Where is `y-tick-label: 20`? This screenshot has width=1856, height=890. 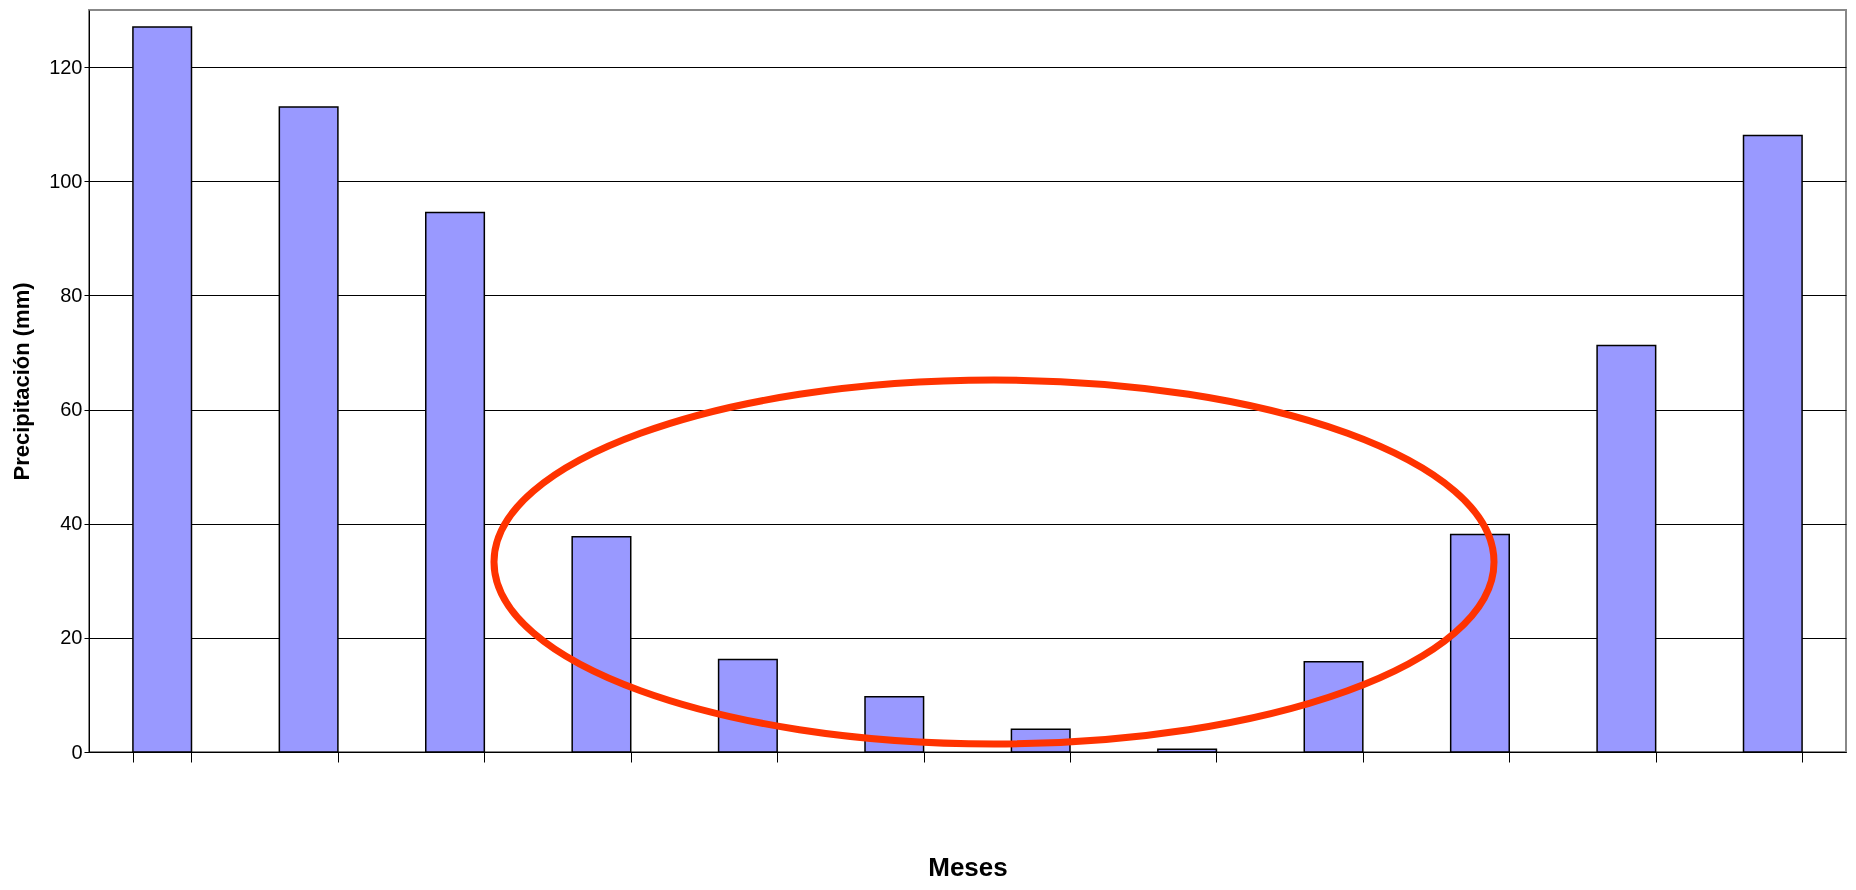
y-tick-label: 20 is located at coordinates (71, 637).